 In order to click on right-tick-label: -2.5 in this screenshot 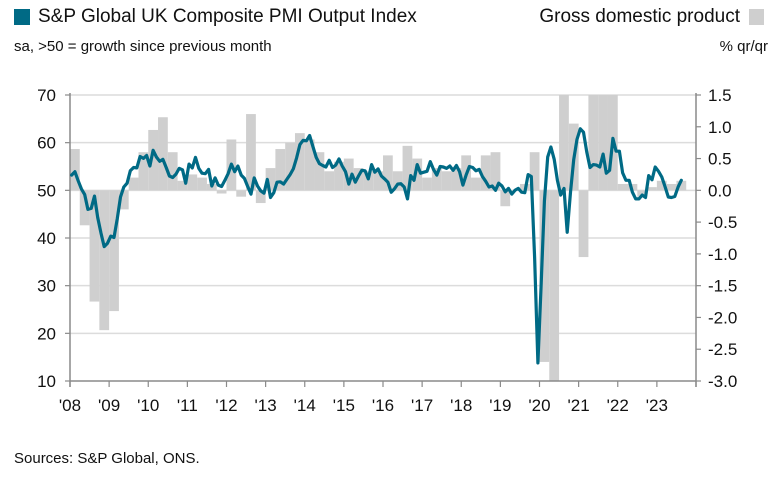, I will do `click(722, 349)`.